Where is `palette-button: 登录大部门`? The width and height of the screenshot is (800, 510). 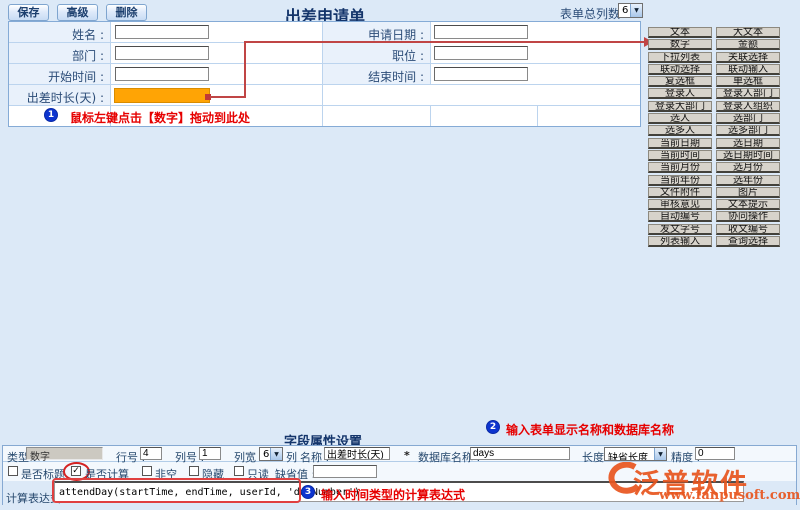
palette-button: 登录大部门 is located at coordinates (680, 106).